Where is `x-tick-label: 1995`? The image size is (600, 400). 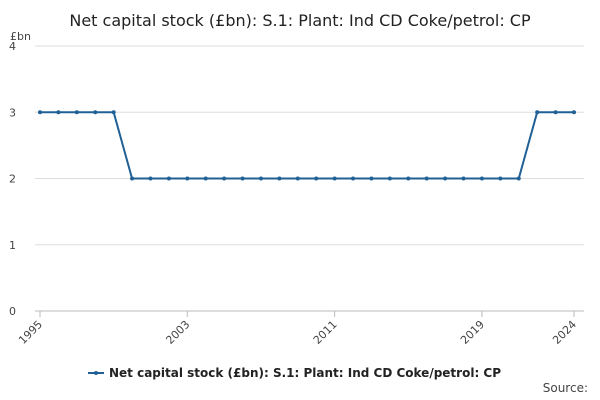 x-tick-label: 1995 is located at coordinates (30, 332).